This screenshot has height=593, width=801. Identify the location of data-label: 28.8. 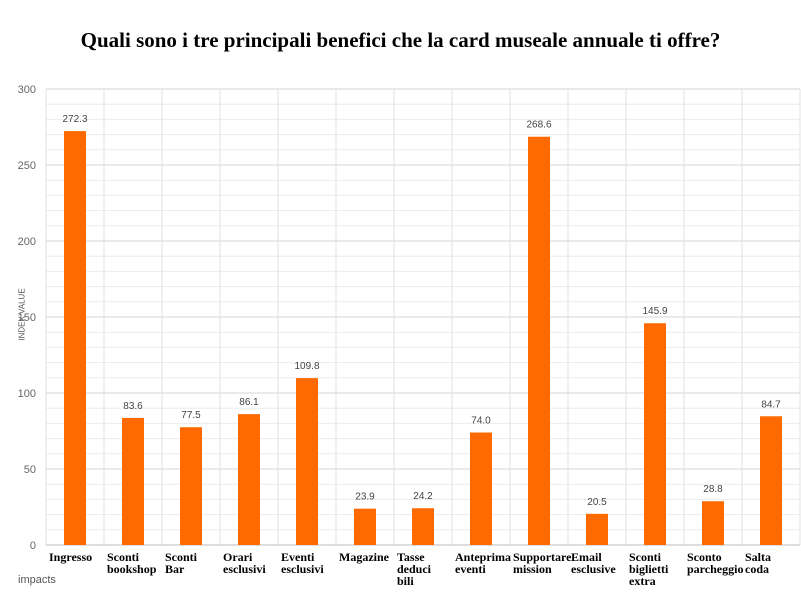
(713, 489).